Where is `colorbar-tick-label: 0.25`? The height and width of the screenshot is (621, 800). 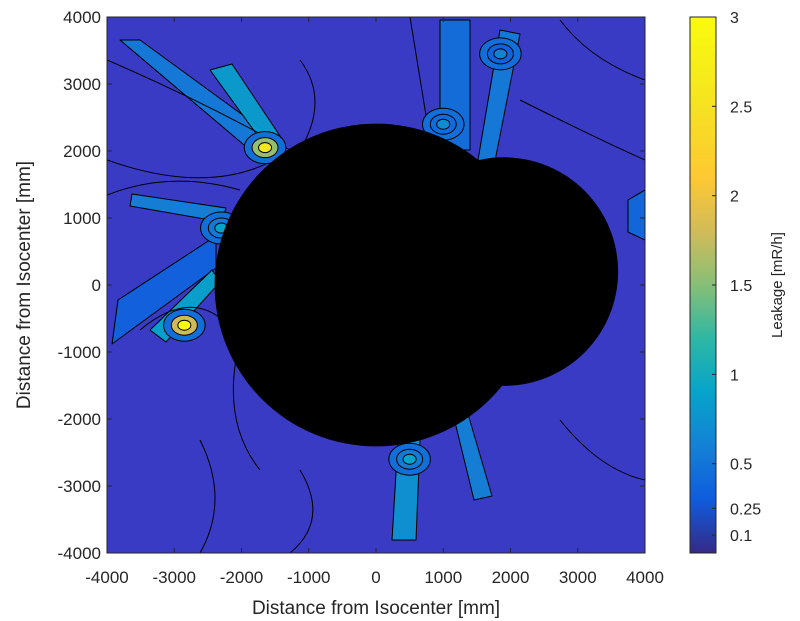
colorbar-tick-label: 0.25 is located at coordinates (745, 509).